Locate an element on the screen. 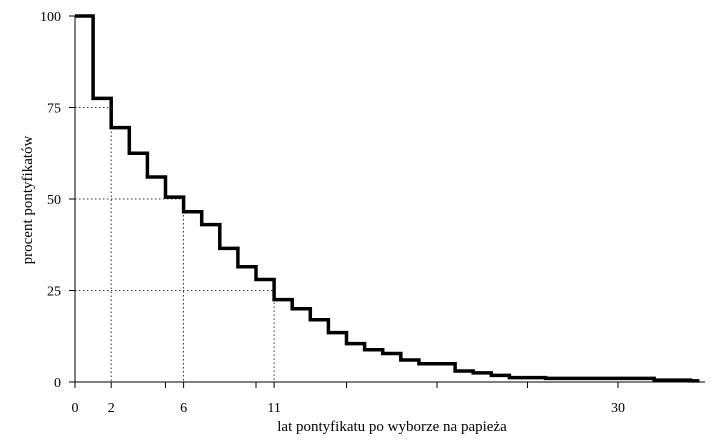 The width and height of the screenshot is (716, 447). y-tick-label: 0 is located at coordinates (57, 383).